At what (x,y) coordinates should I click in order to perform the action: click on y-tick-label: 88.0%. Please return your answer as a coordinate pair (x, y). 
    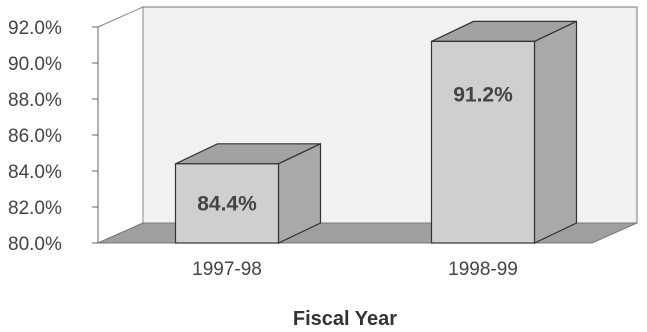
    Looking at the image, I should click on (35, 100).